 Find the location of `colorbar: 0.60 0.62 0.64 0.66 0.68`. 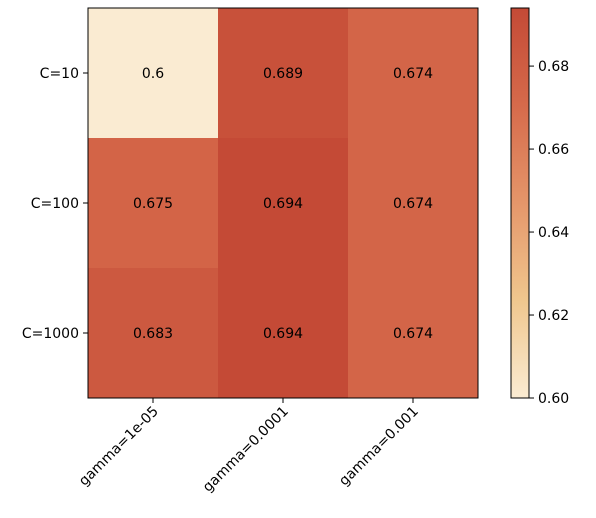

colorbar: 0.60 0.62 0.64 0.66 0.68 is located at coordinates (539, 207).